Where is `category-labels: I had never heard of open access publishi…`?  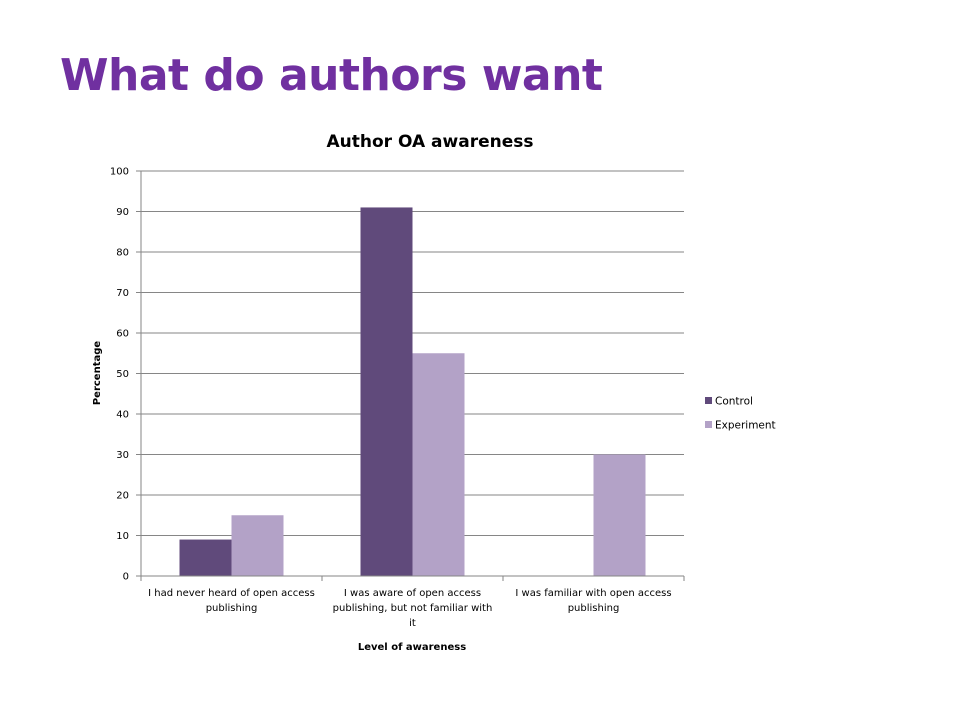
category-labels: I had never heard of open access publishi… is located at coordinates (409, 608).